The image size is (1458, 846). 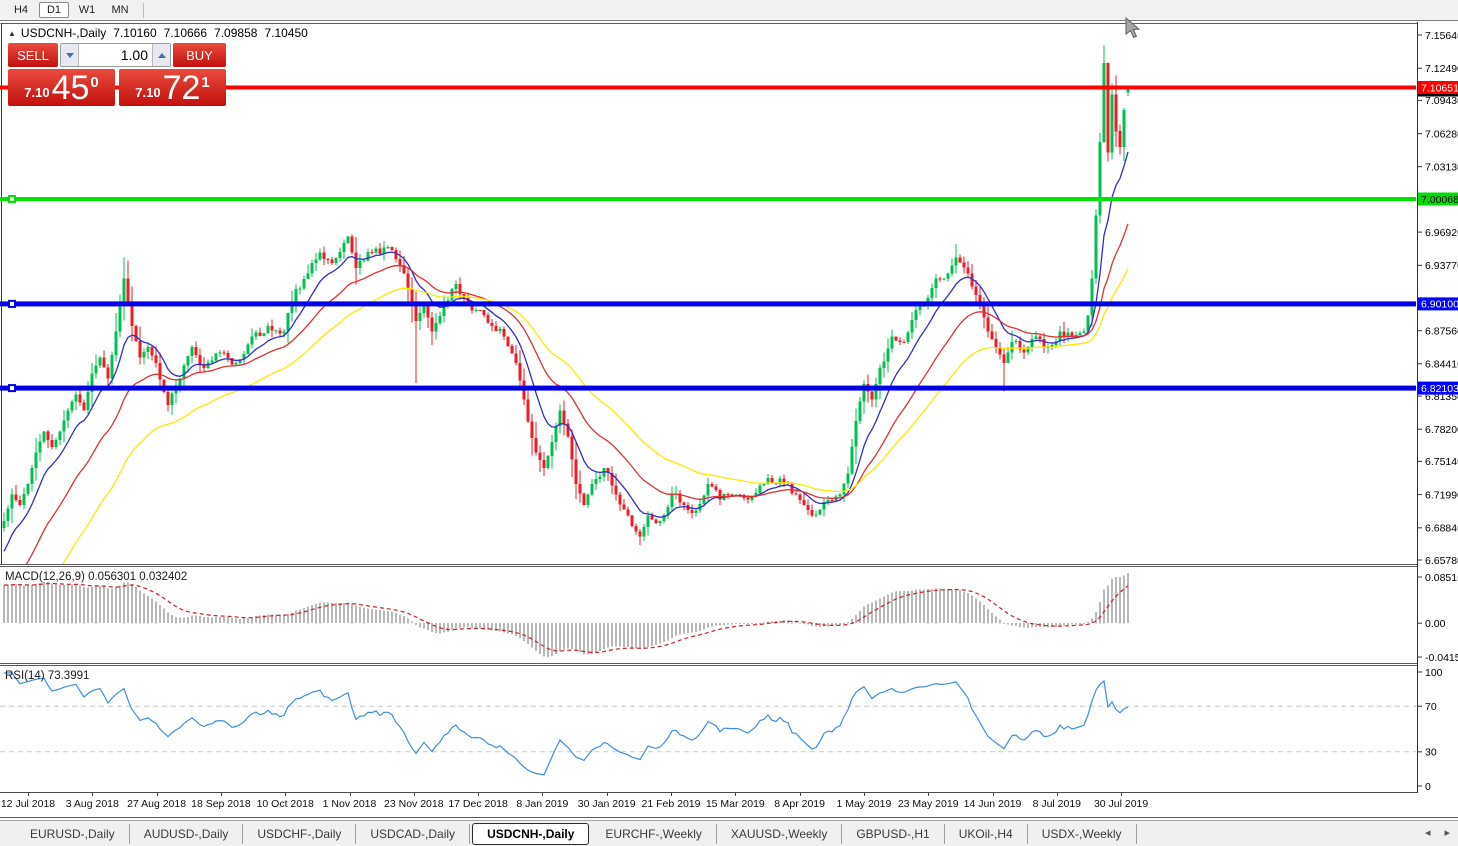 I want to click on price-axis-tick: 6.78200, so click(x=1441, y=430).